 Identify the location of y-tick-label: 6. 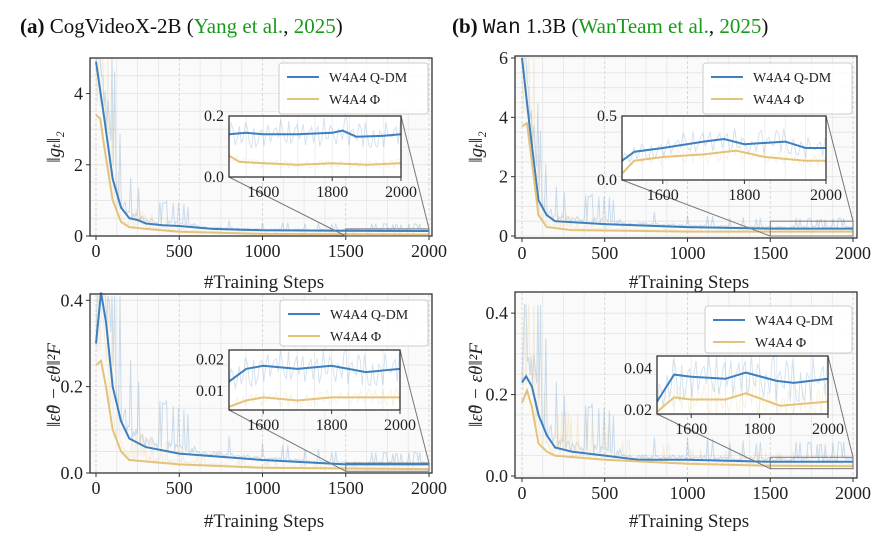
(503, 58).